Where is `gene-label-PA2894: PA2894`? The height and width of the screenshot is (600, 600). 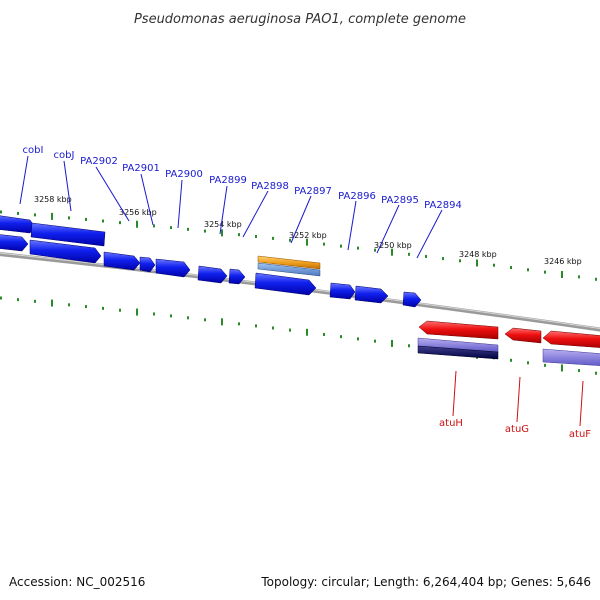
gene-label-PA2894: PA2894 is located at coordinates (443, 205).